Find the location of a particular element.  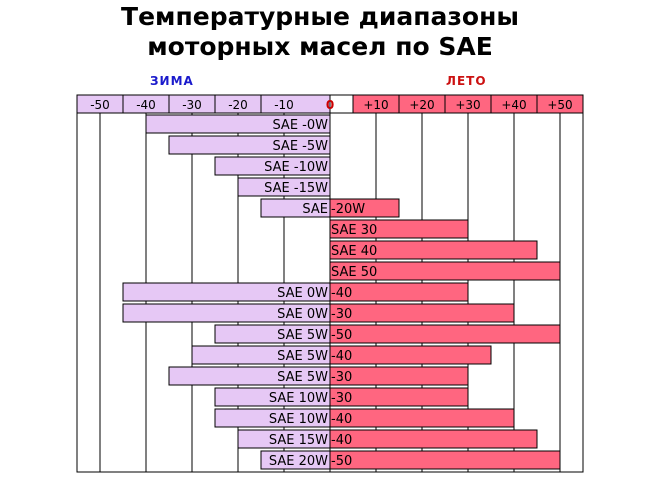

bar-label-summer-part: SAE 50 is located at coordinates (354, 272).